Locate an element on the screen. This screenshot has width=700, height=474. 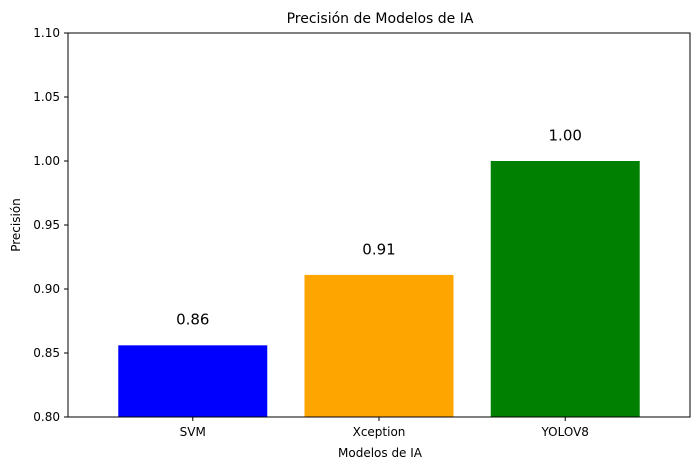
x-axis-label: Modelos de IA is located at coordinates (380, 453).